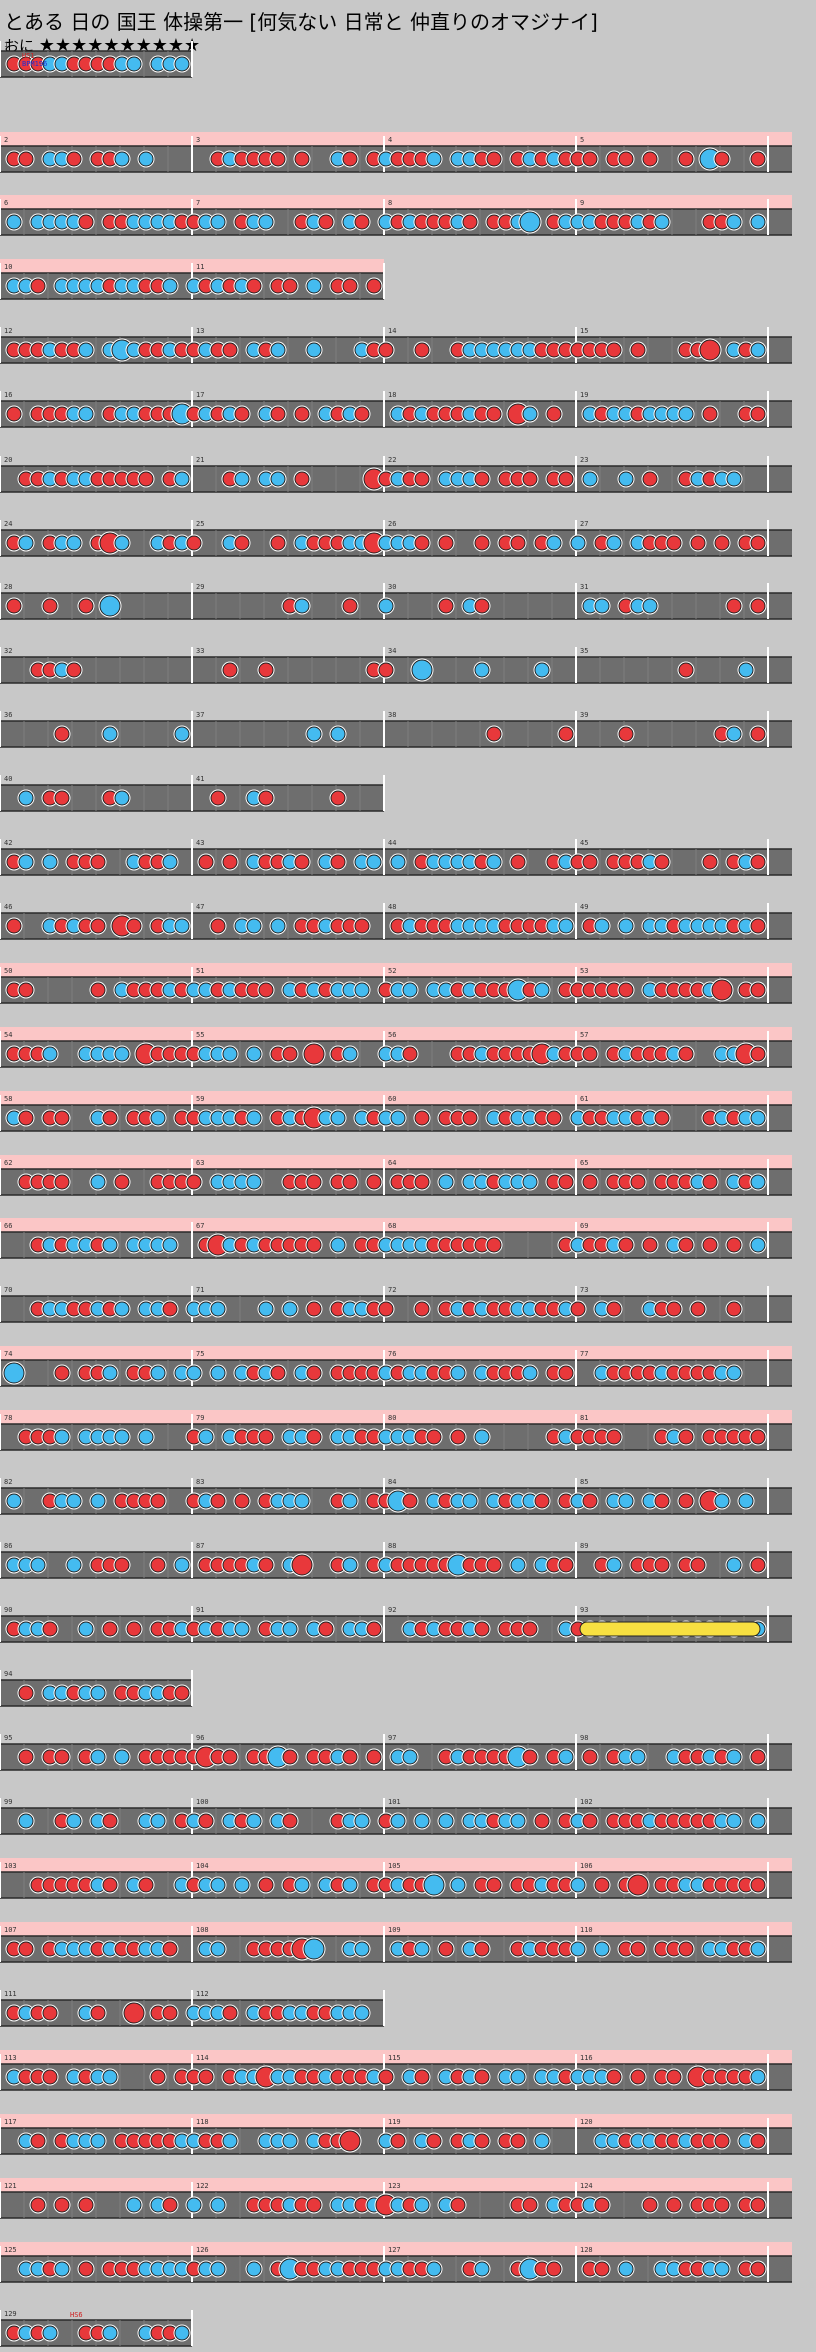 The height and width of the screenshot is (2352, 816). Describe the element at coordinates (584, 1226) in the screenshot. I see `measure-number: 69` at that location.